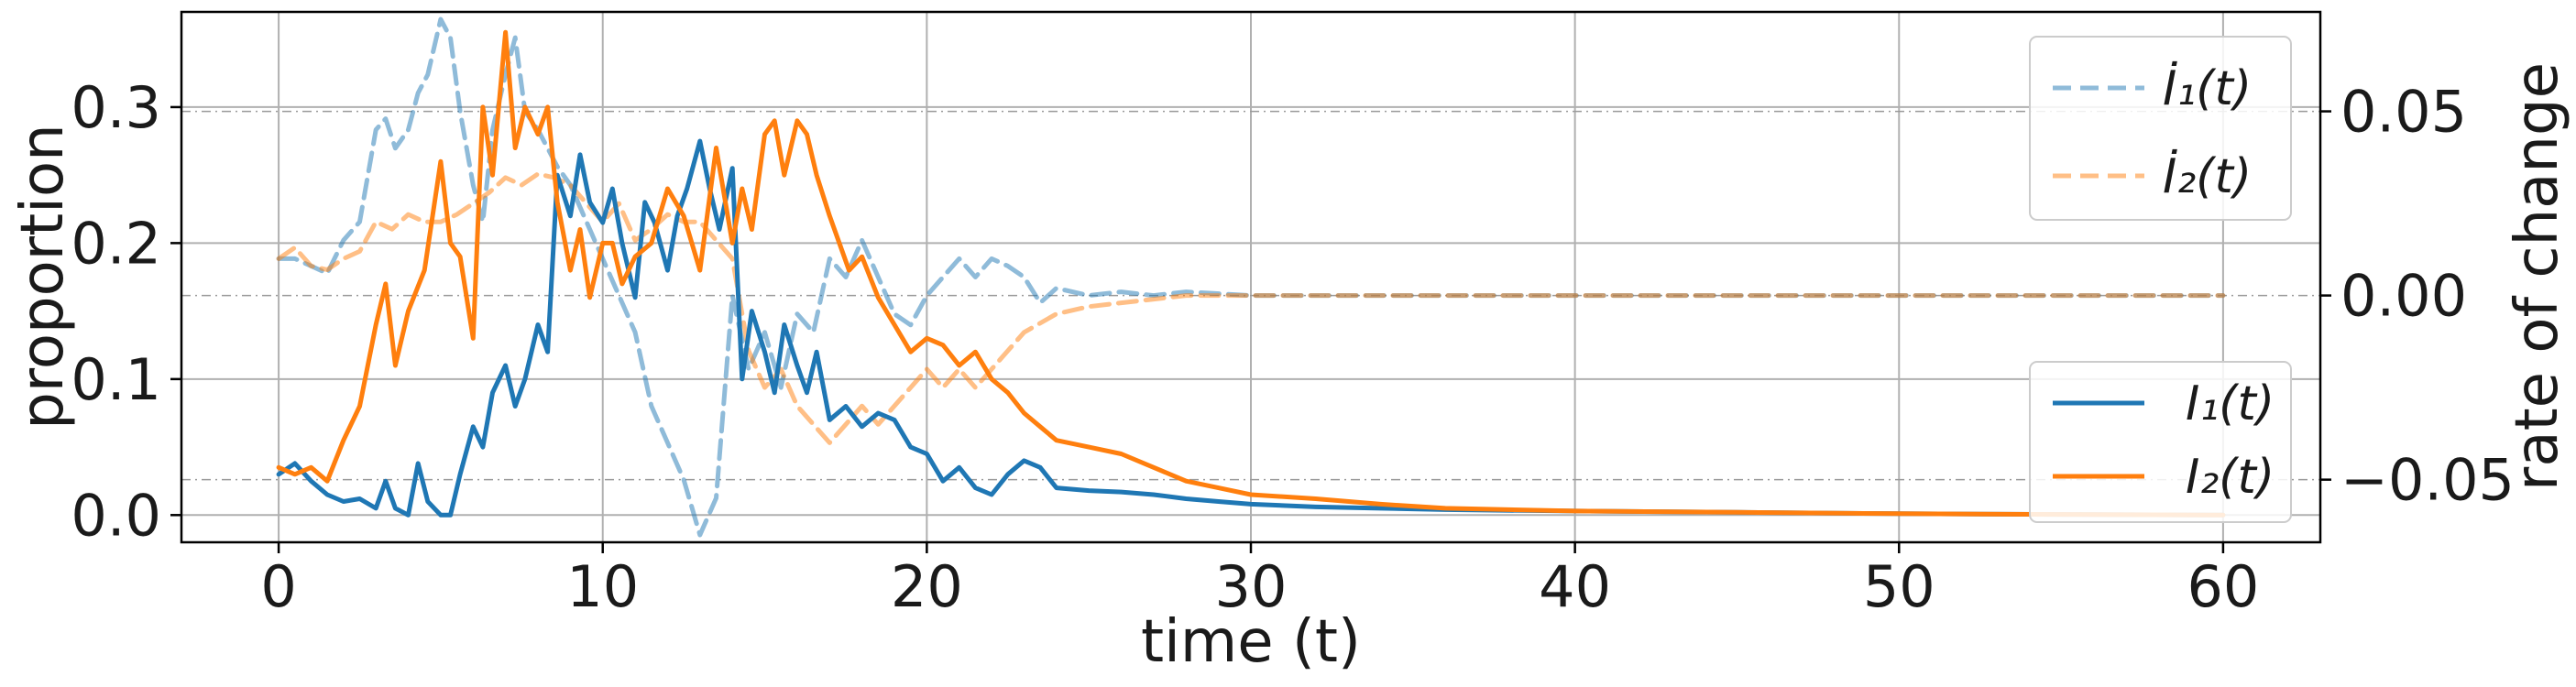  What do you see at coordinates (927, 586) in the screenshot?
I see `x-tick-label: 20` at bounding box center [927, 586].